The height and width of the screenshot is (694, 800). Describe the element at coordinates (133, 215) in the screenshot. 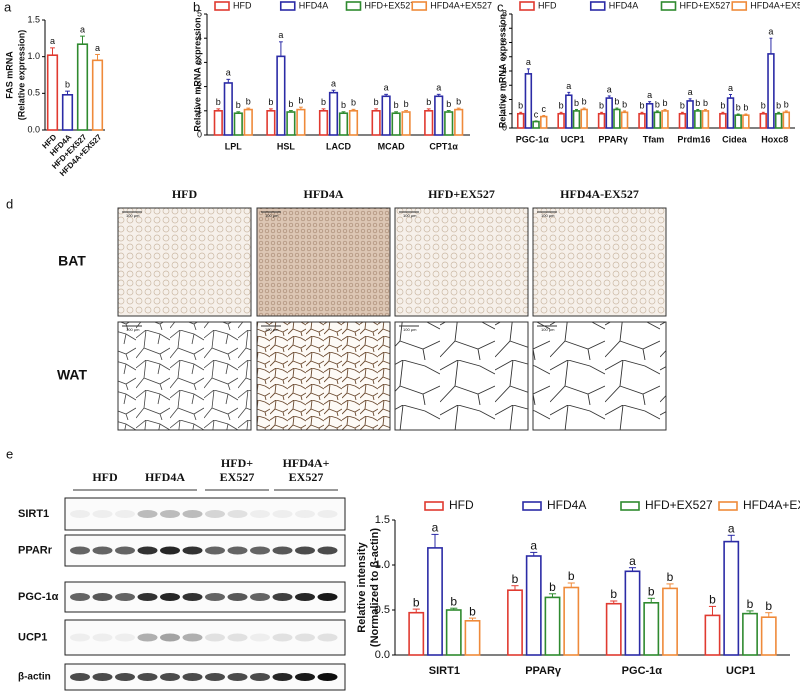

I see `scale-bar-label: 100 μm` at that location.